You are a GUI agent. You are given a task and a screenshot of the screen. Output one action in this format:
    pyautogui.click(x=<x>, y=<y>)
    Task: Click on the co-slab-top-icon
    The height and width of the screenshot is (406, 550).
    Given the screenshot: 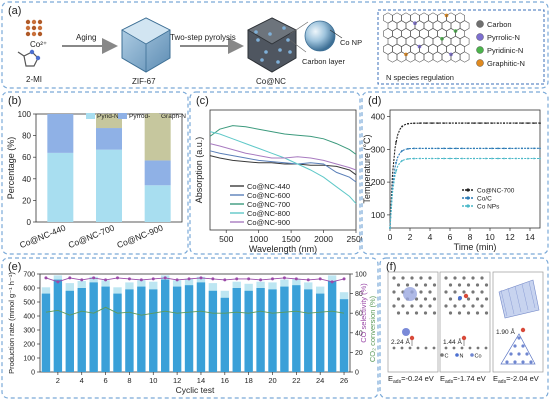 What is the action you would take?
    pyautogui.click(x=519, y=299)
    